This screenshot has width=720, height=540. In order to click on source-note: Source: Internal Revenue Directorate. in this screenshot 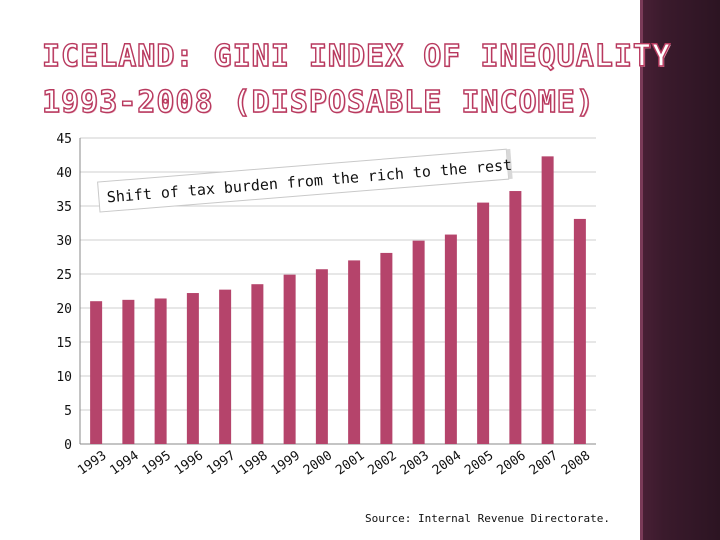, I will do `click(488, 518)`.